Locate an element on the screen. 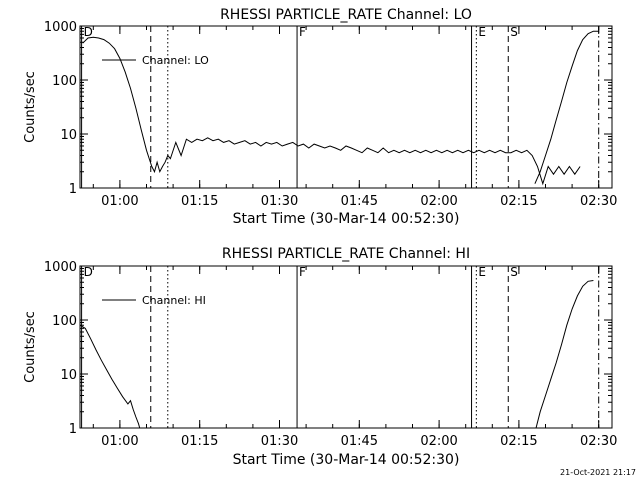 The width and height of the screenshot is (640, 480). chart-title: RHESSI PARTICLE_RATE Channel: LO is located at coordinates (346, 15).